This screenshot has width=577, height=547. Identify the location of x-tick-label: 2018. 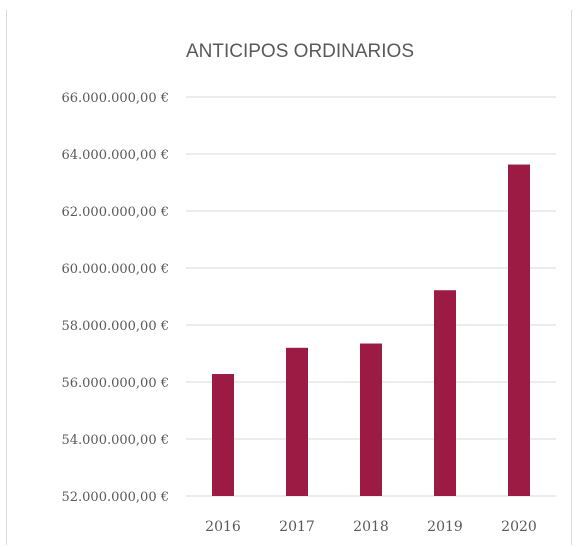
(371, 527).